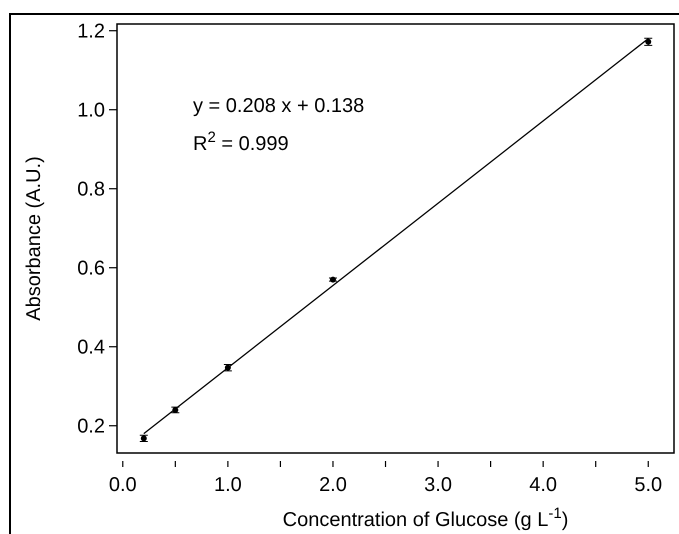 The height and width of the screenshot is (534, 679). Describe the element at coordinates (543, 485) in the screenshot. I see `x-tick-label: 4.0` at that location.